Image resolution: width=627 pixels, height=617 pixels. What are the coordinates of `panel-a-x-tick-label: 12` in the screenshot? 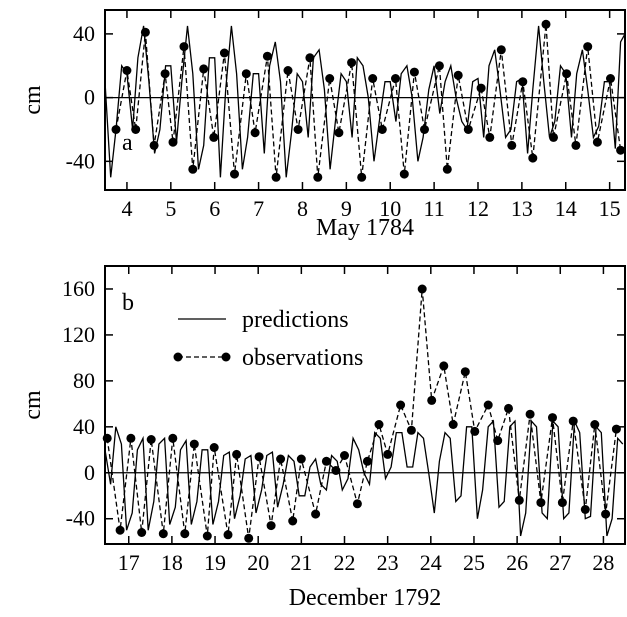 It's located at (478, 208).